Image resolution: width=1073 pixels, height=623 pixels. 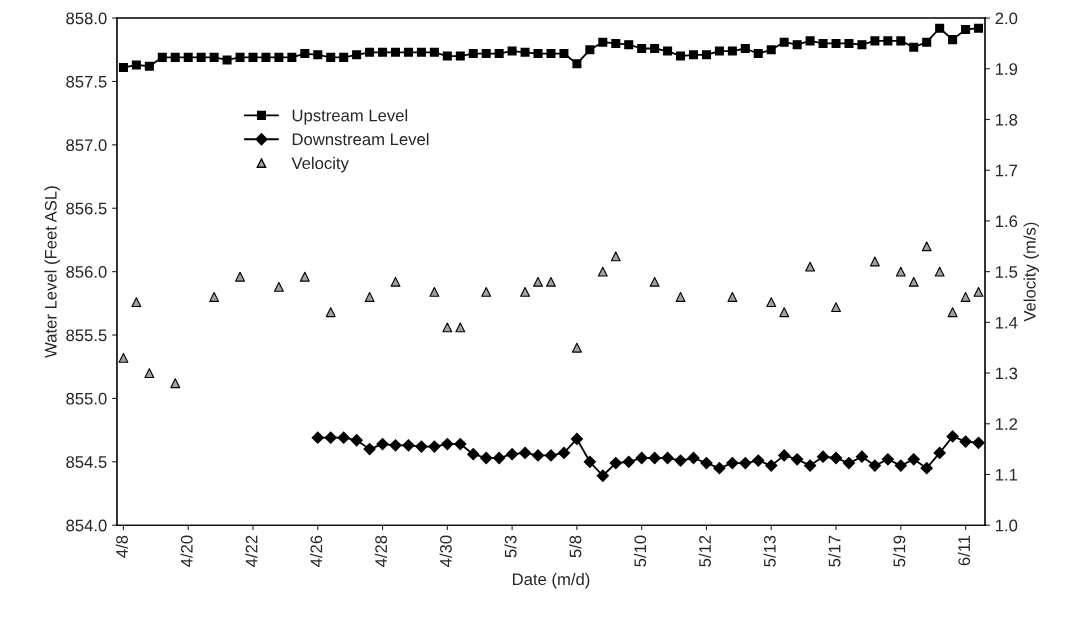 I want to click on x-tick-label: 4/8, so click(x=121, y=546).